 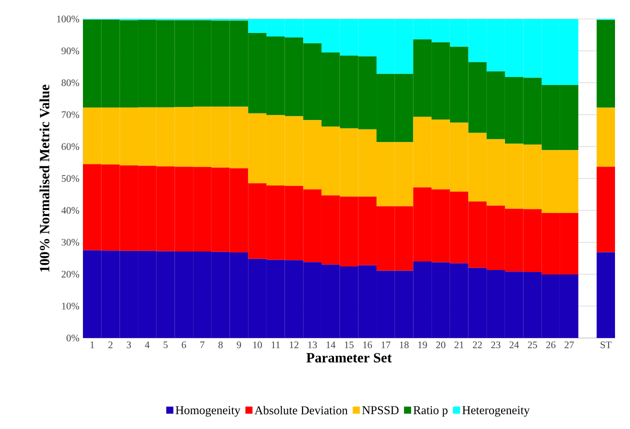 I want to click on x-tick-label: ST, so click(x=606, y=345).